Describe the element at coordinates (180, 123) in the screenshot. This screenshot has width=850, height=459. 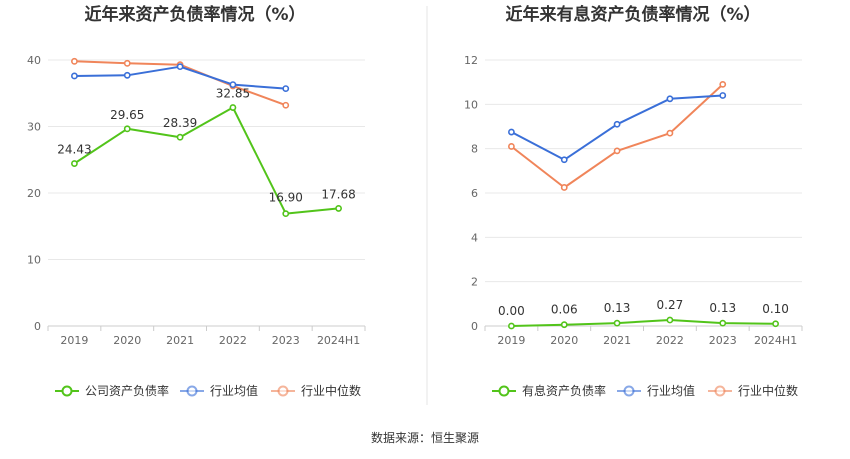
I see `data-label: 28.39` at that location.